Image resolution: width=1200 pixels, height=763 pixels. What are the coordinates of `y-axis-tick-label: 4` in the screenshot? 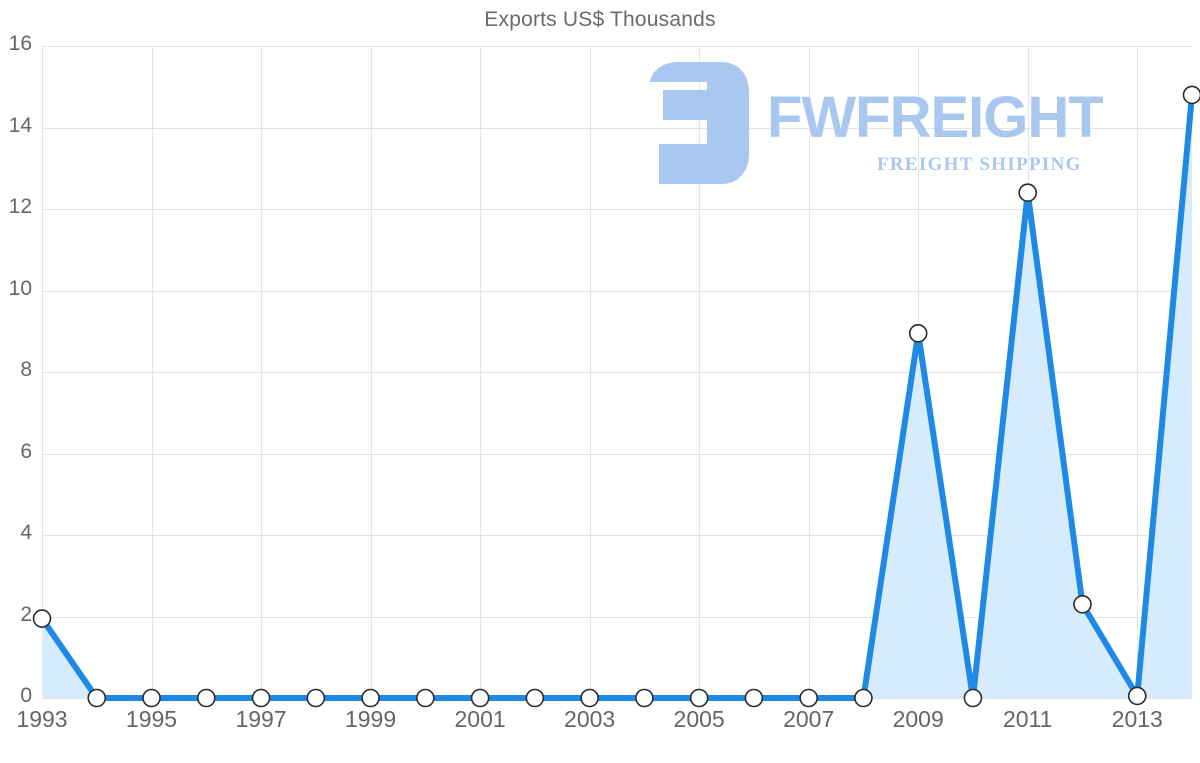 It's located at (26, 532).